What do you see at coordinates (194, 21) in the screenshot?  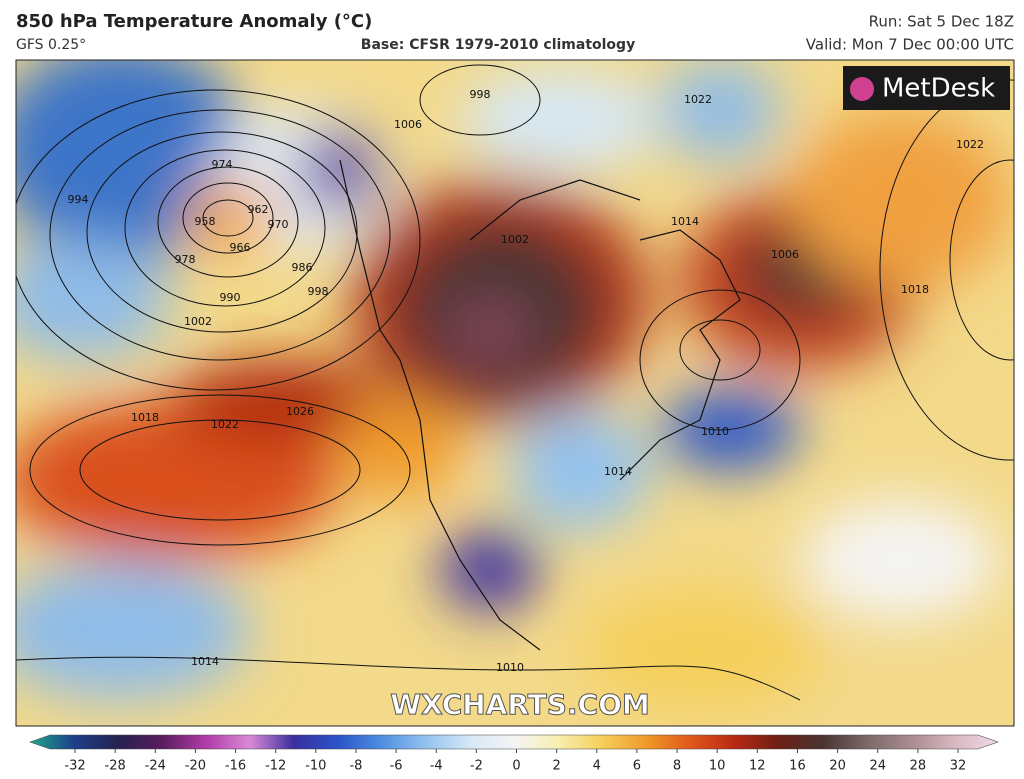 I see `title: 850 hPa Temperature Anomaly (°C)` at bounding box center [194, 21].